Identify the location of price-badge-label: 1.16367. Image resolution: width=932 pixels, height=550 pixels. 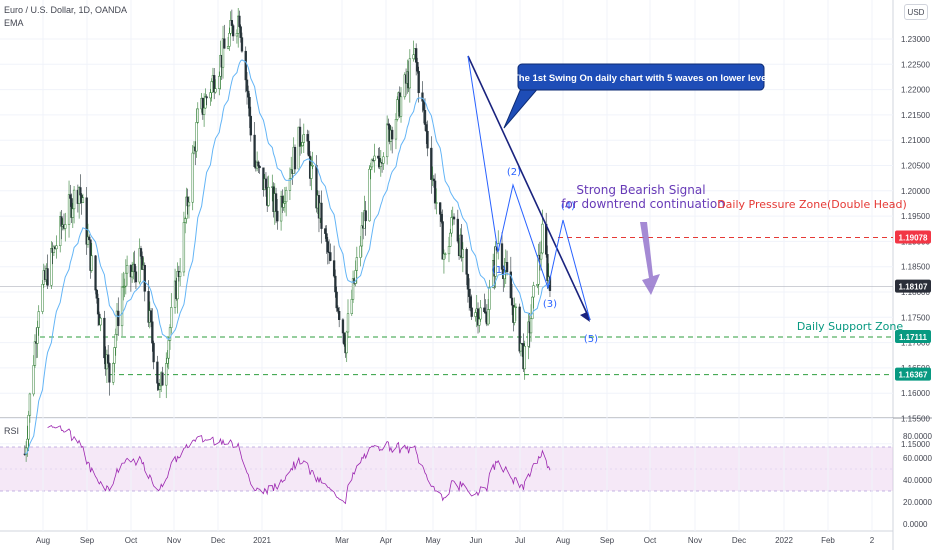
(913, 375).